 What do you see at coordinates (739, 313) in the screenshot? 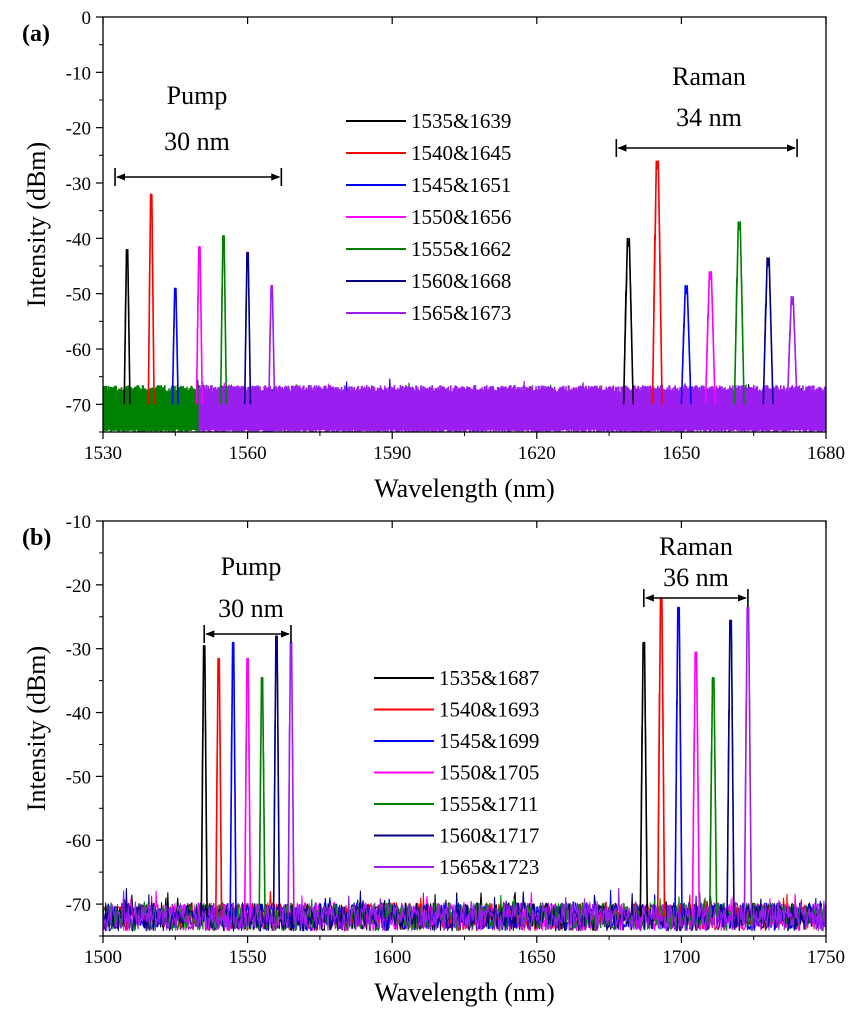
I see `peak-1555&1662-1662` at bounding box center [739, 313].